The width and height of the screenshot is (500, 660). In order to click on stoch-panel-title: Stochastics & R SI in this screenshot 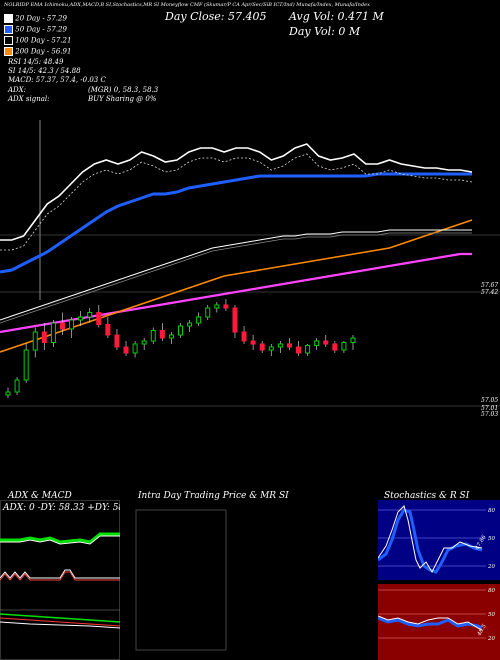, I will do `click(427, 496)`.